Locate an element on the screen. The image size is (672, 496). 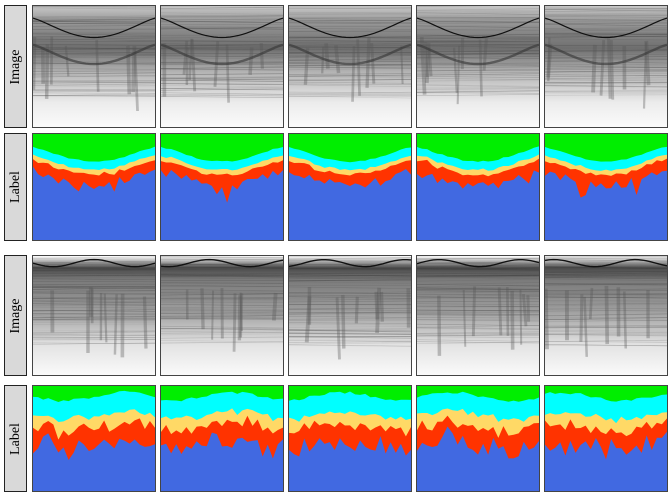
radargram-image is located at coordinates (606, 66).